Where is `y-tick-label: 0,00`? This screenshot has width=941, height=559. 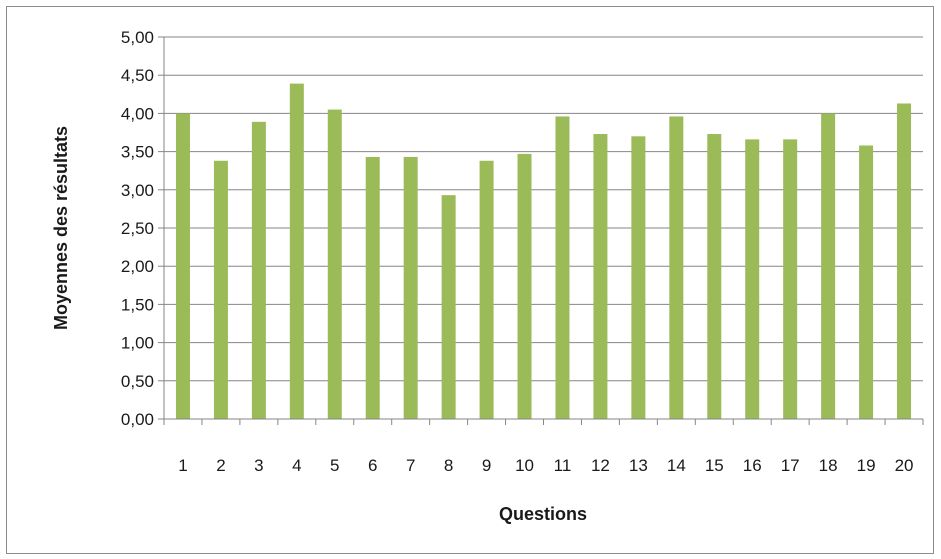
y-tick-label: 0,00 is located at coordinates (137, 419).